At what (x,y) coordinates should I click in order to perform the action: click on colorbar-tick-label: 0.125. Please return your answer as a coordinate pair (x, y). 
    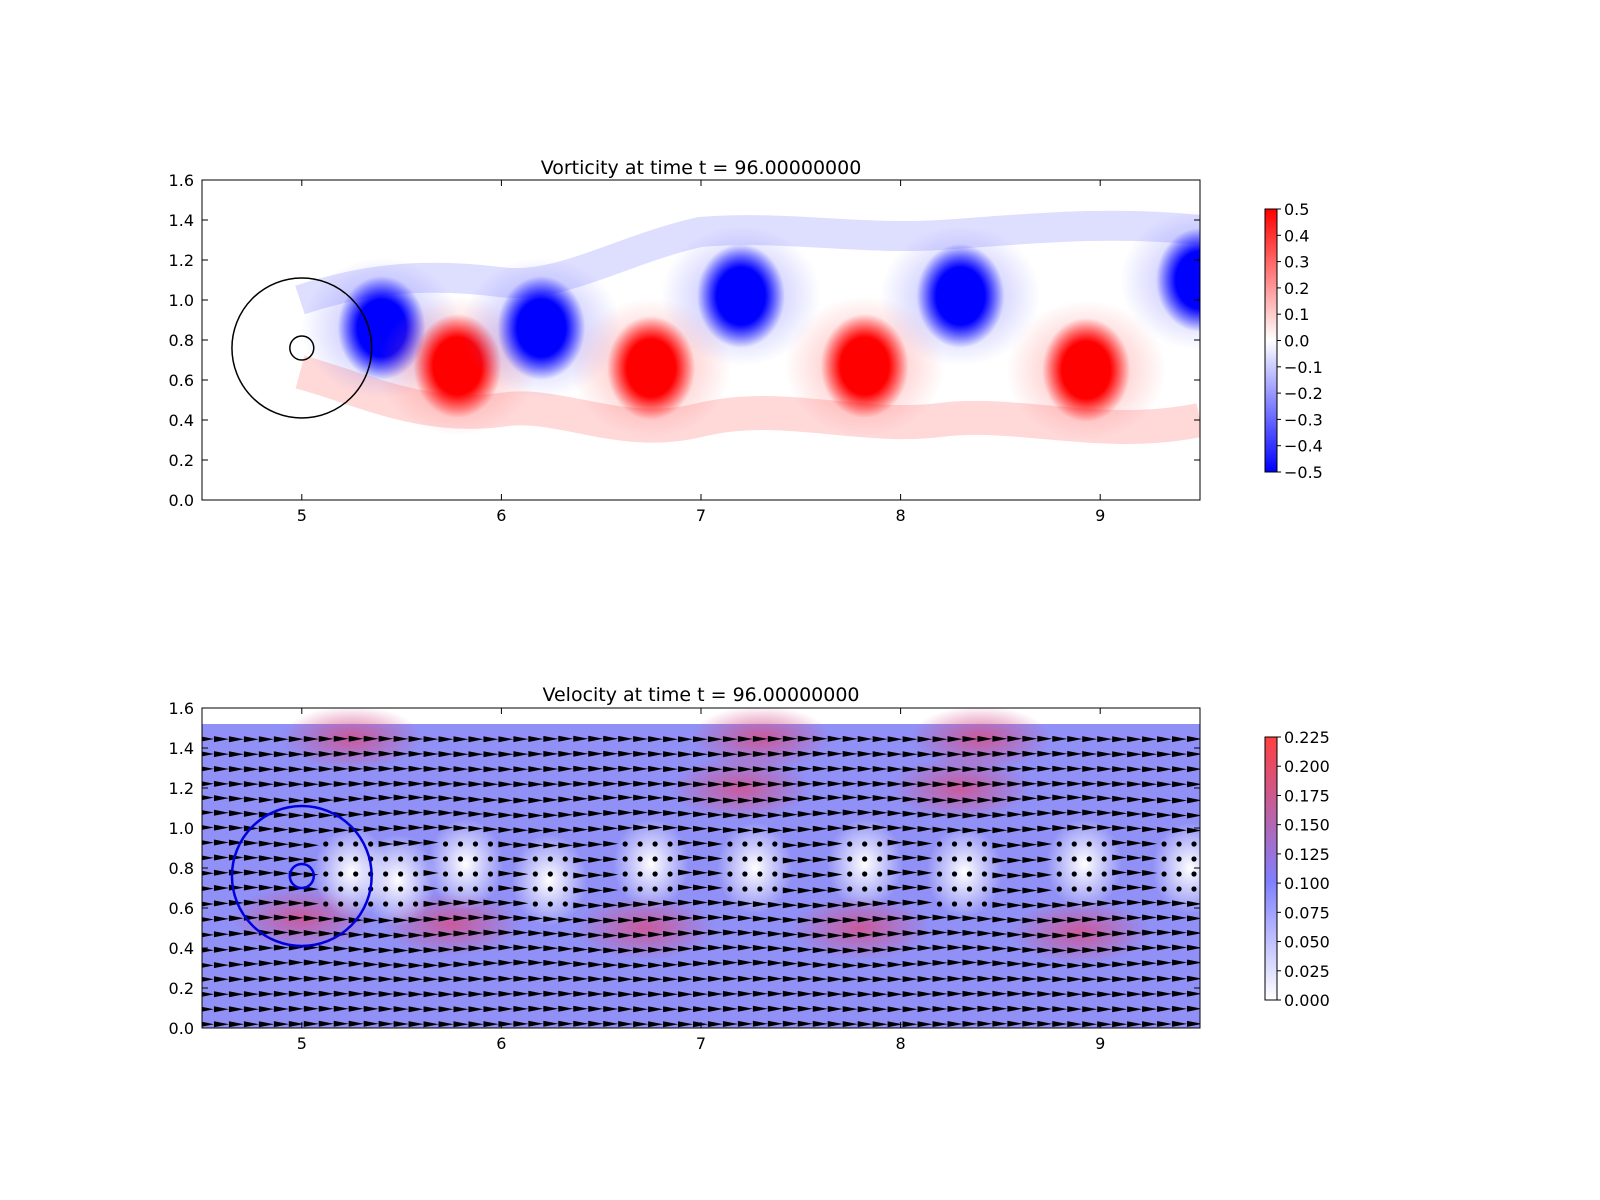
    Looking at the image, I should click on (1307, 854).